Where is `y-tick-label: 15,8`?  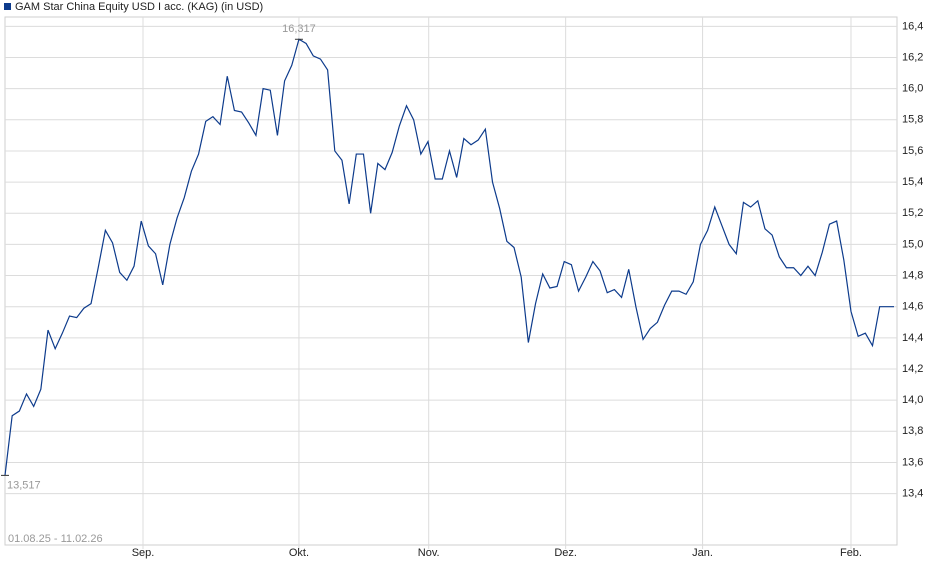
y-tick-label: 15,8 is located at coordinates (912, 120).